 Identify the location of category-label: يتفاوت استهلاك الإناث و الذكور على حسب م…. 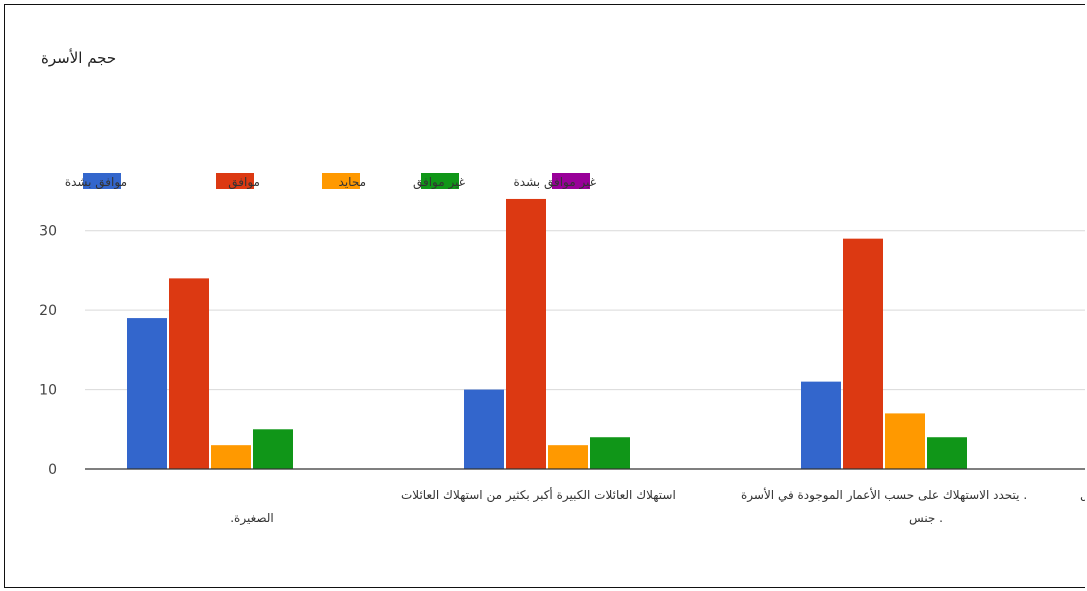
(1082, 495).